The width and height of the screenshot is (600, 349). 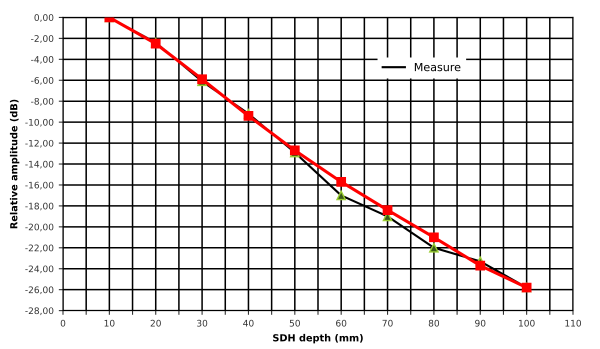 I want to click on y-tick-label: 0,00, so click(x=44, y=18).